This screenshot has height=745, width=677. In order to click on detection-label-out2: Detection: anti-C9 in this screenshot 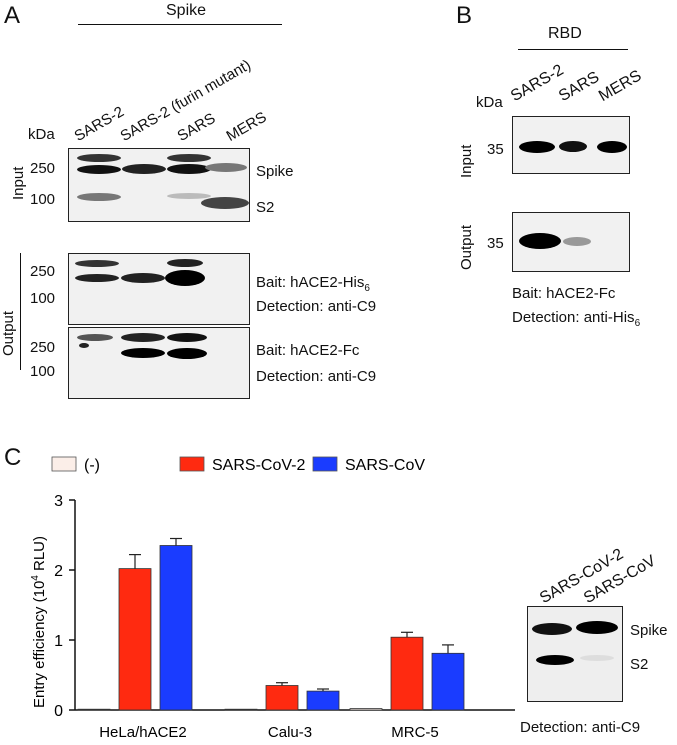, I will do `click(316, 376)`.